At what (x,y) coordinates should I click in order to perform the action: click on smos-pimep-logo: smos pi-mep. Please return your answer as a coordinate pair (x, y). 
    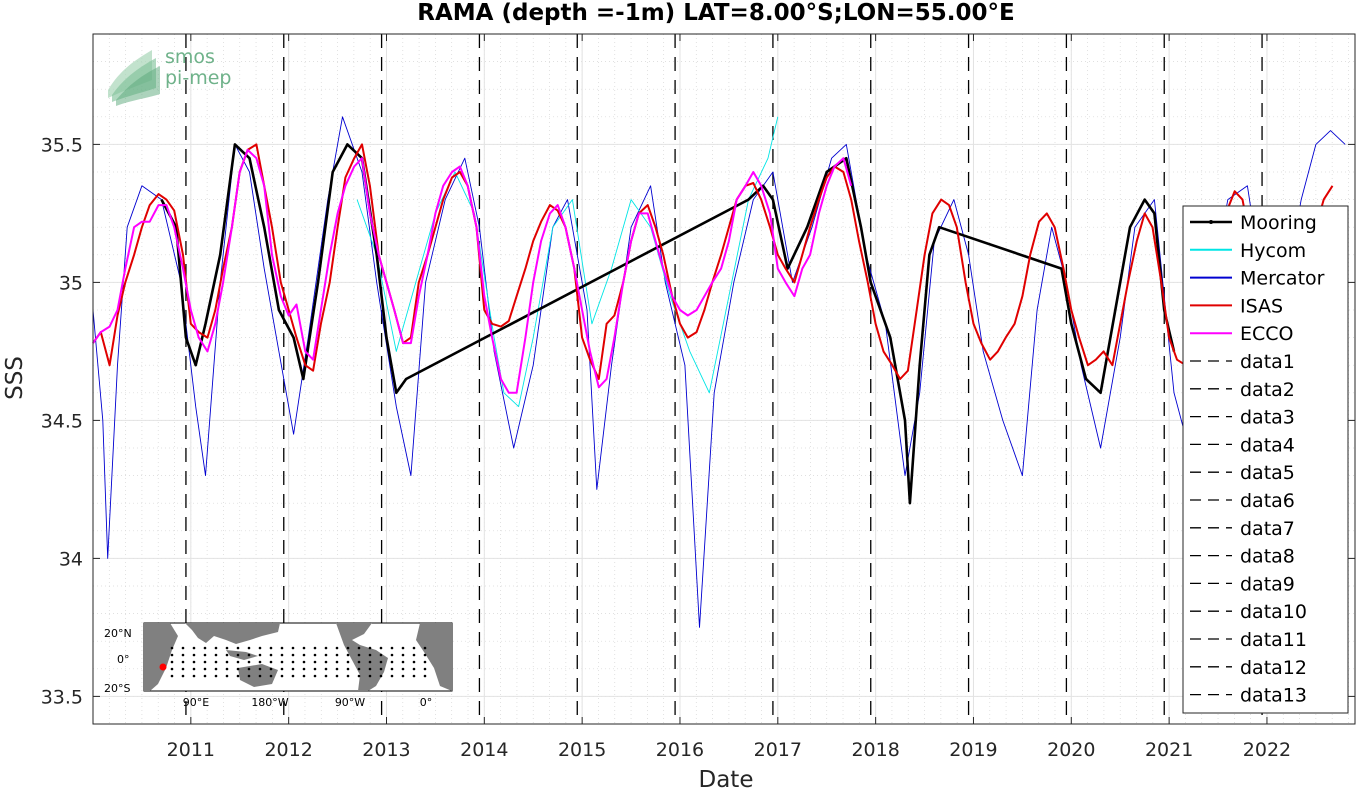
    Looking at the image, I should click on (169, 76).